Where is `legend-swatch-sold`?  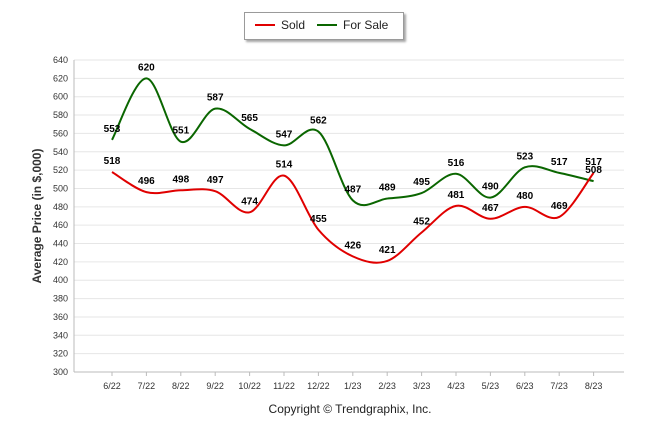 legend-swatch-sold is located at coordinates (265, 25).